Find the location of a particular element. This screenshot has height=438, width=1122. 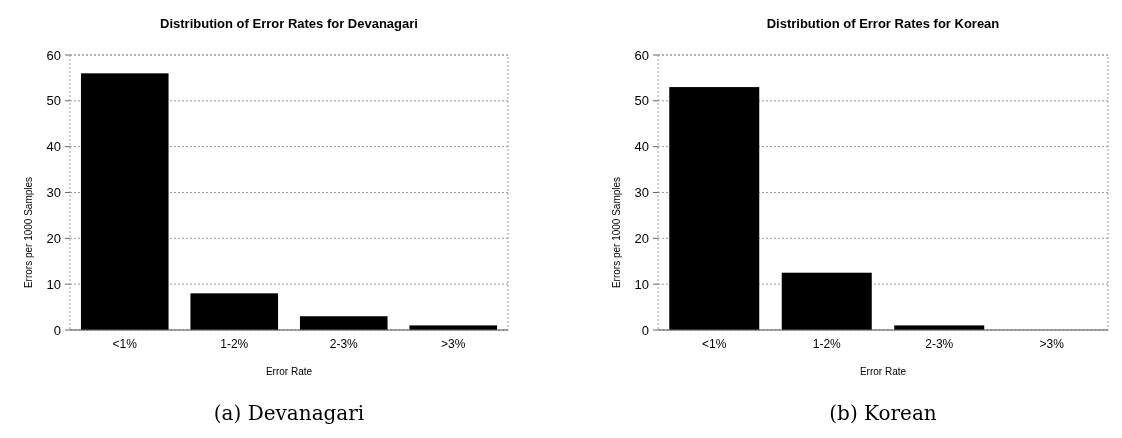

text: (a) Devanagari is located at coordinates (289, 413).